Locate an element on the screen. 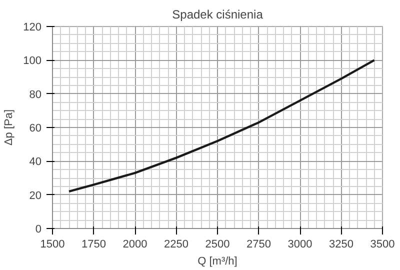 The height and width of the screenshot is (270, 400). x-tick-label: 3250 is located at coordinates (341, 244).